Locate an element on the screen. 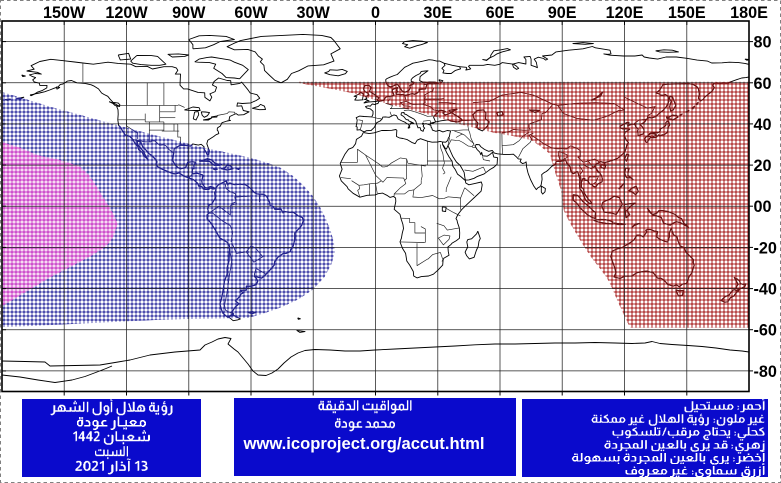 The image size is (781, 483). svg-text: 90E is located at coordinates (562, 13).